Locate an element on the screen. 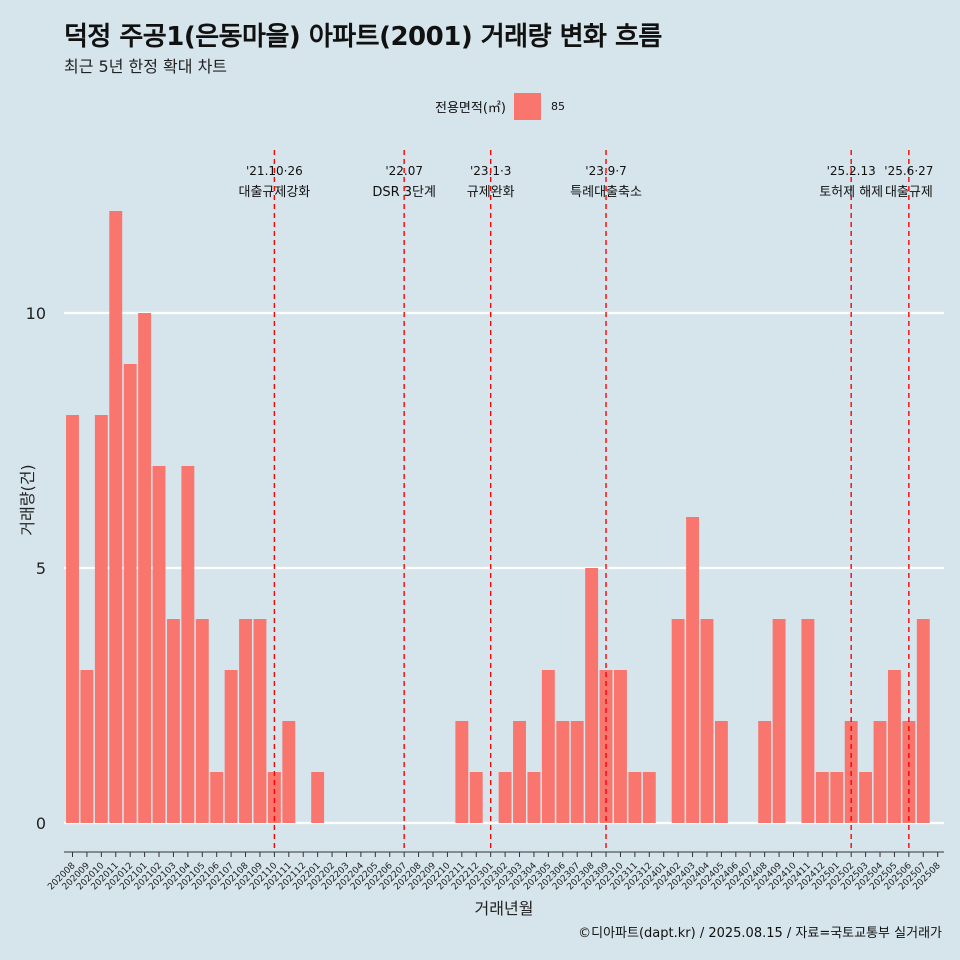  event-date-label: '23.1·3 is located at coordinates (490, 171).